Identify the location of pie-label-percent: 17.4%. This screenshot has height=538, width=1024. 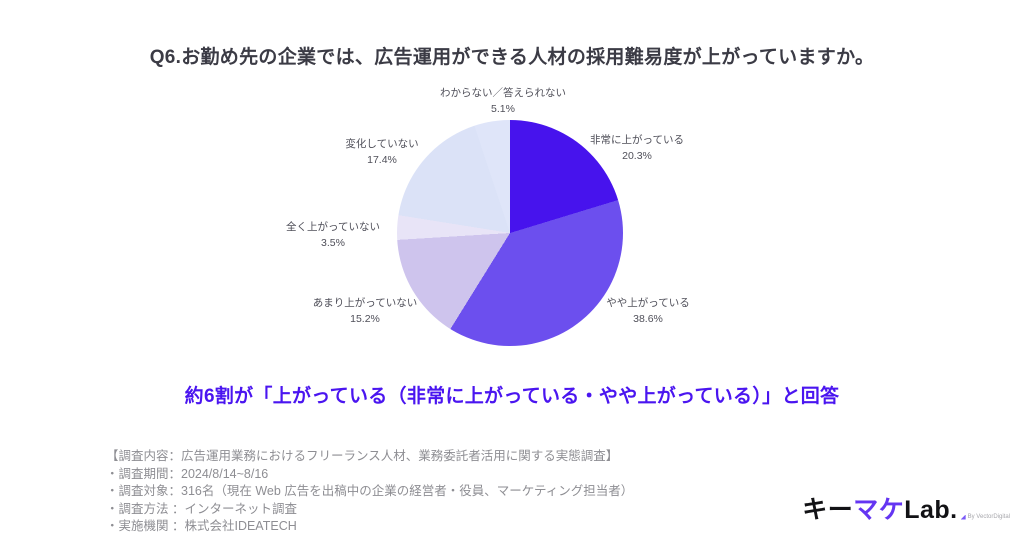
(382, 160).